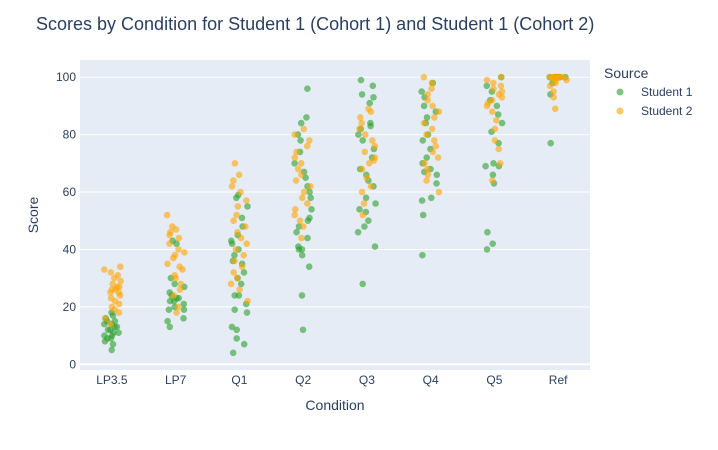 Image resolution: width=718 pixels, height=450 pixels. What do you see at coordinates (654, 92) in the screenshot?
I see `legend-item-student-1: Student 1` at bounding box center [654, 92].